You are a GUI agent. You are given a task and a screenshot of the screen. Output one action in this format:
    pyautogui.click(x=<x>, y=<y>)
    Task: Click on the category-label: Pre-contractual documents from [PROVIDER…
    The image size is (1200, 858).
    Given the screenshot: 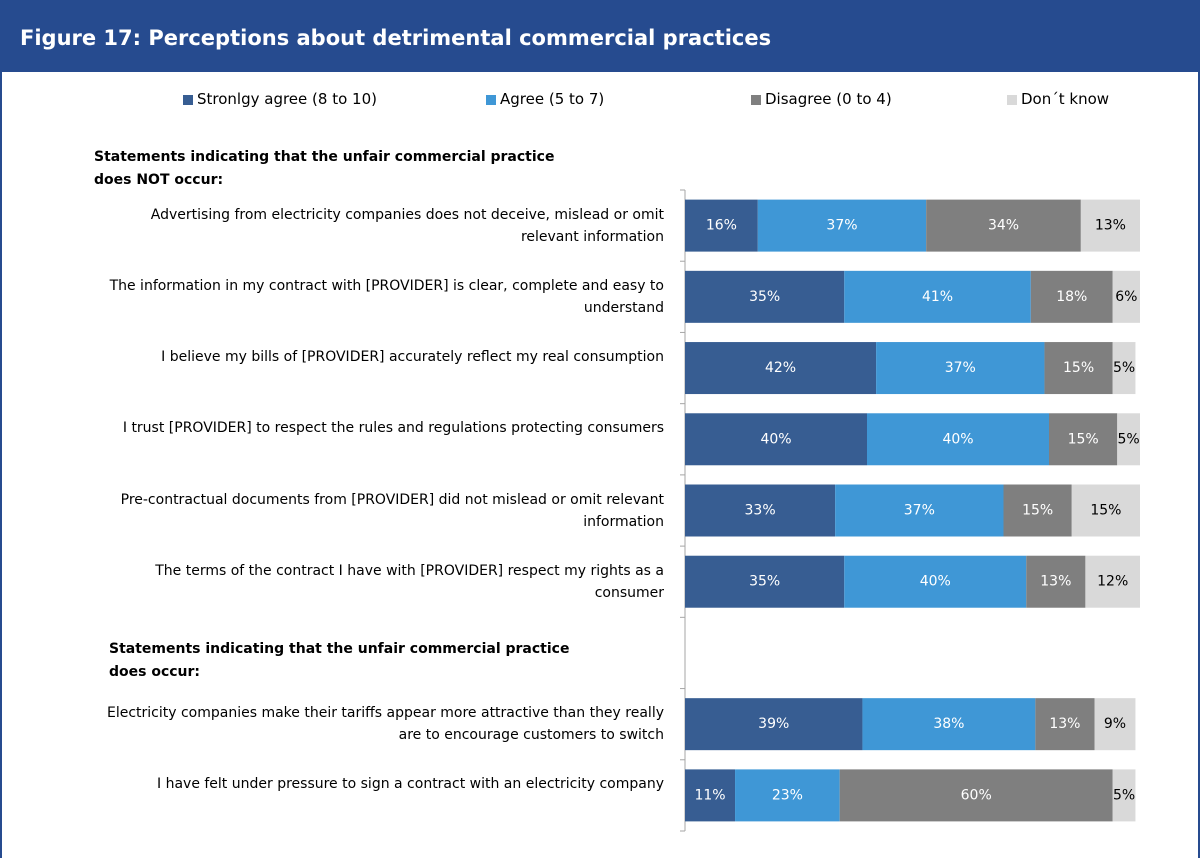 What is the action you would take?
    pyautogui.click(x=392, y=510)
    